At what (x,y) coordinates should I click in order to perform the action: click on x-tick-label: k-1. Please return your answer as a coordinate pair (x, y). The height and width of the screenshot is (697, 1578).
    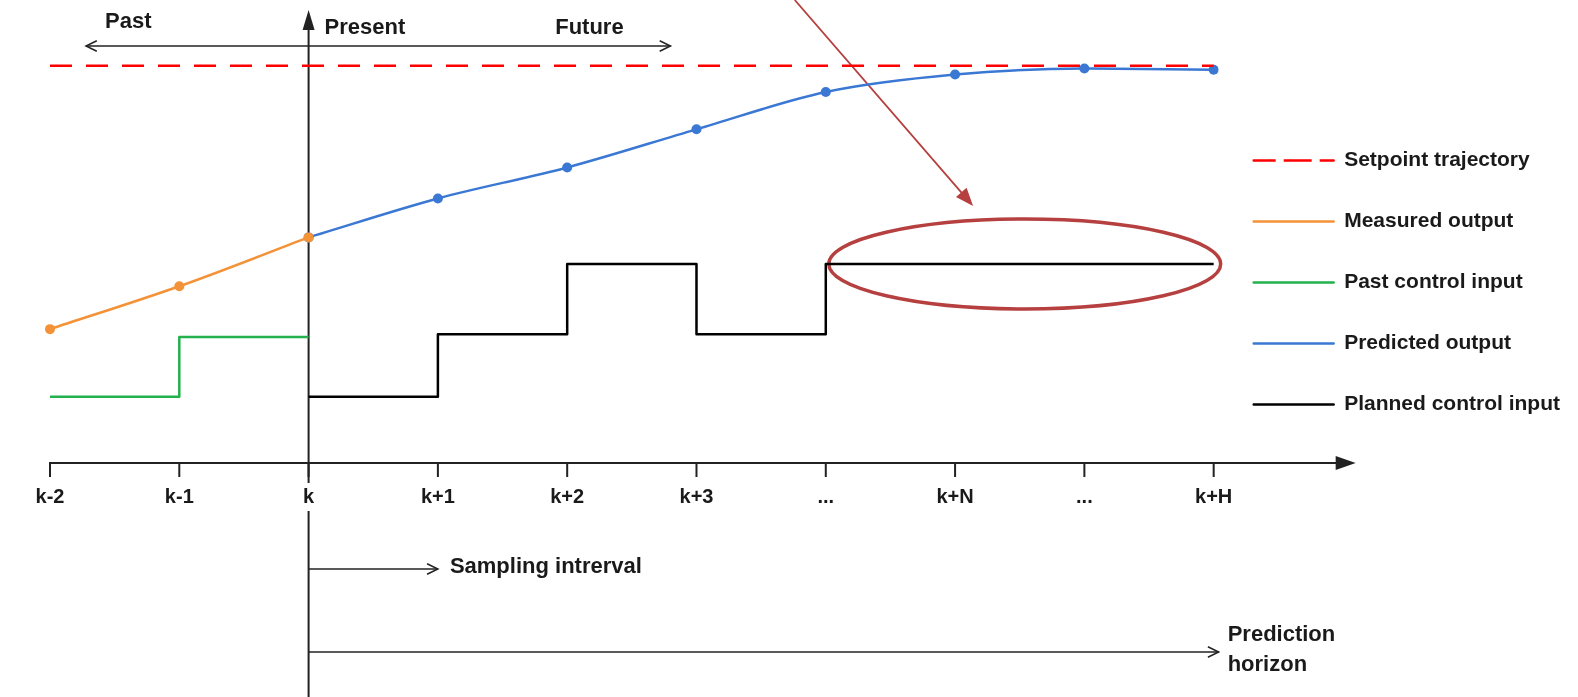
    Looking at the image, I should click on (179, 495).